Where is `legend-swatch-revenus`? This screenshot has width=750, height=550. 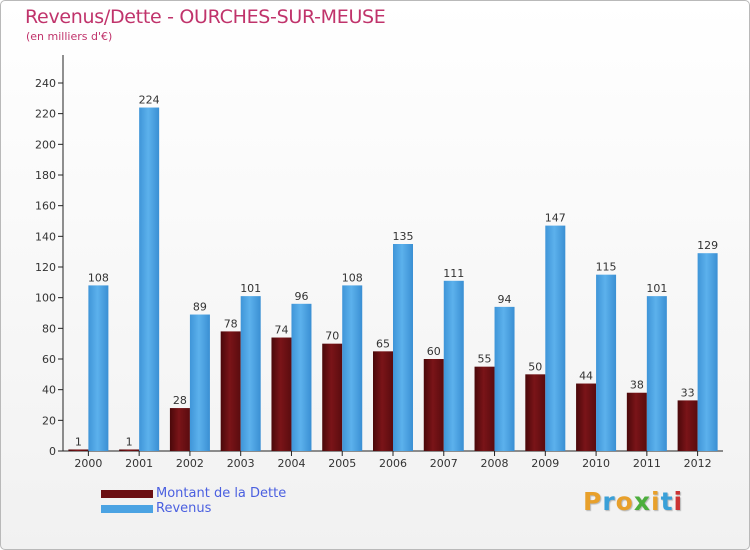
legend-swatch-revenus is located at coordinates (127, 509).